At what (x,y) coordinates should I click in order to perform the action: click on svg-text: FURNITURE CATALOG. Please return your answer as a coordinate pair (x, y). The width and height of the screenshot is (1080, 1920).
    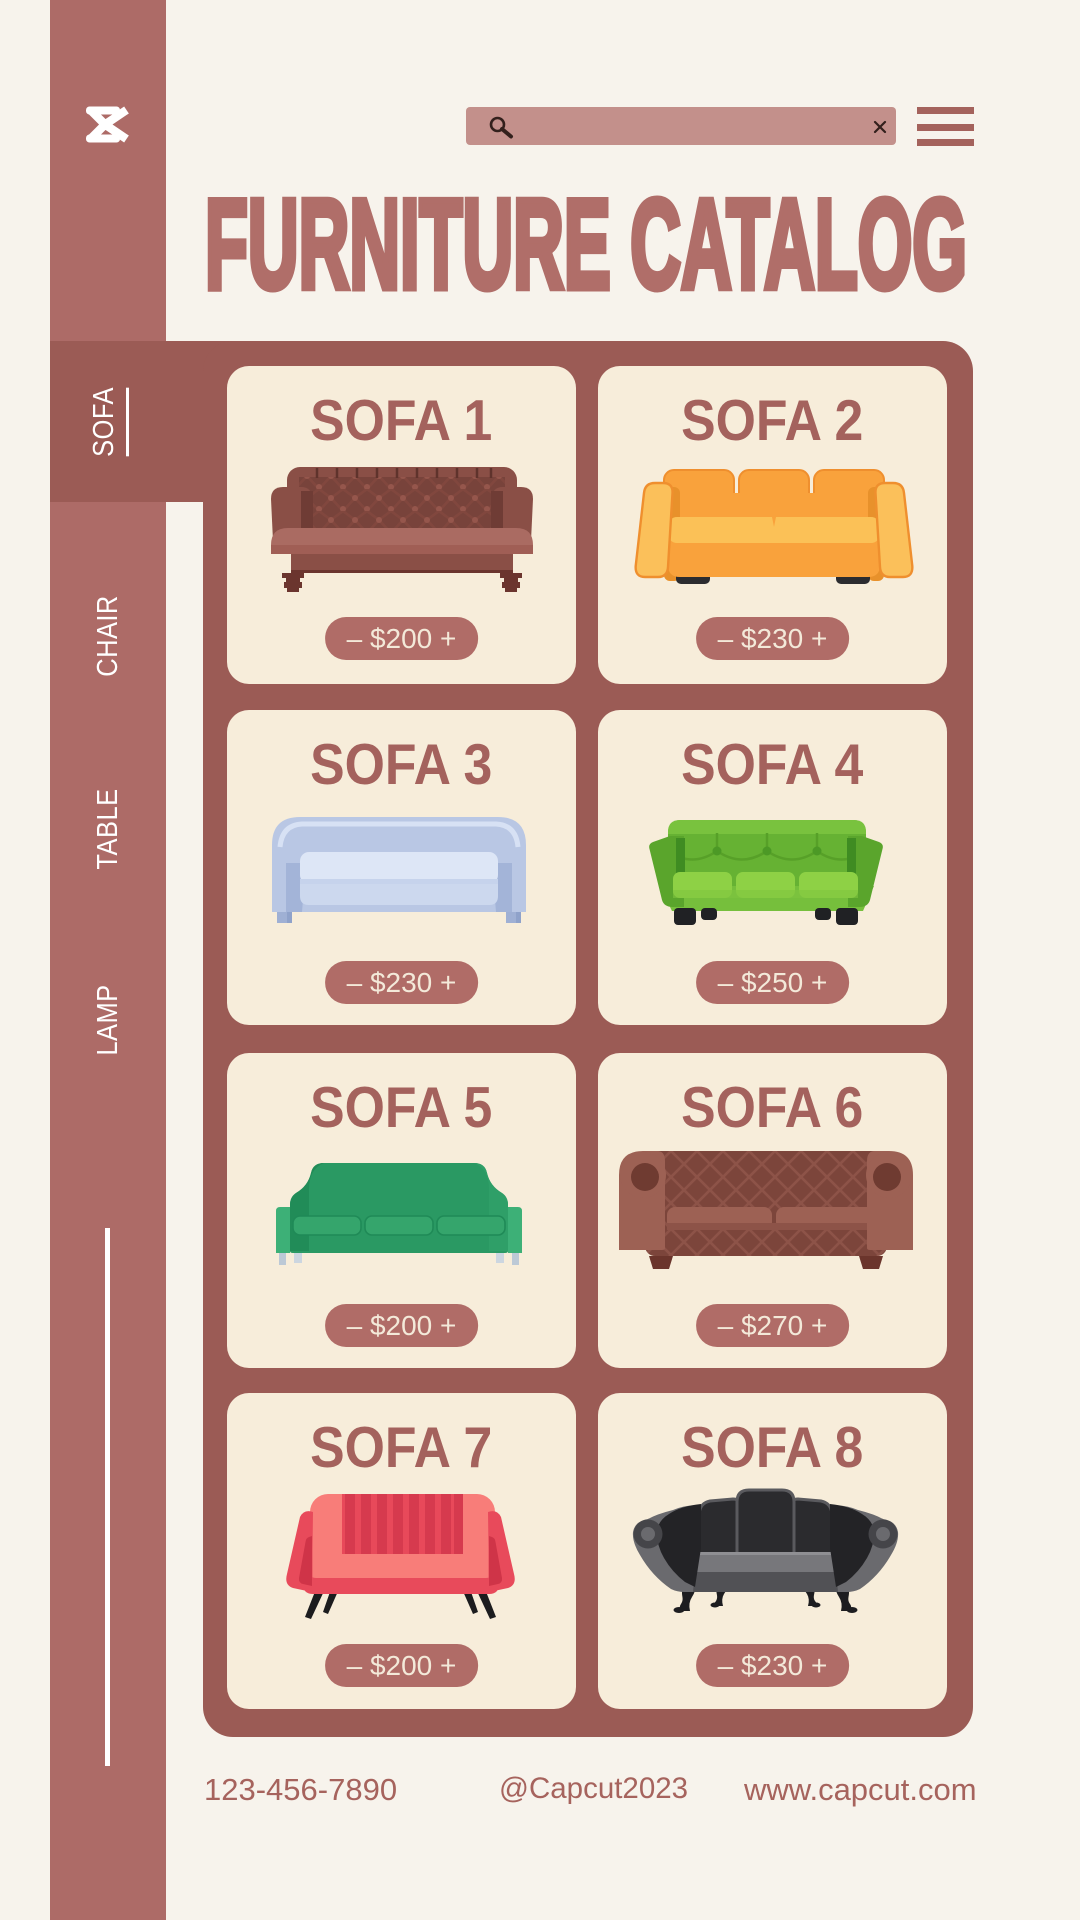
    Looking at the image, I should click on (586, 242).